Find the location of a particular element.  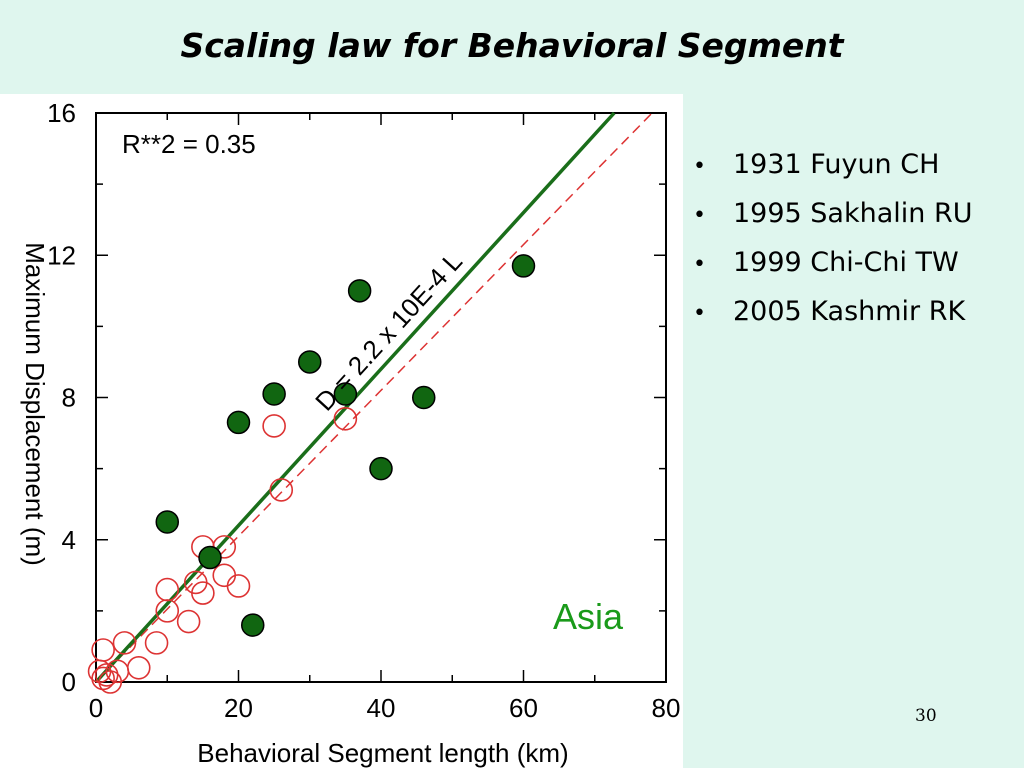

x-tick-label: 0 is located at coordinates (96, 708).